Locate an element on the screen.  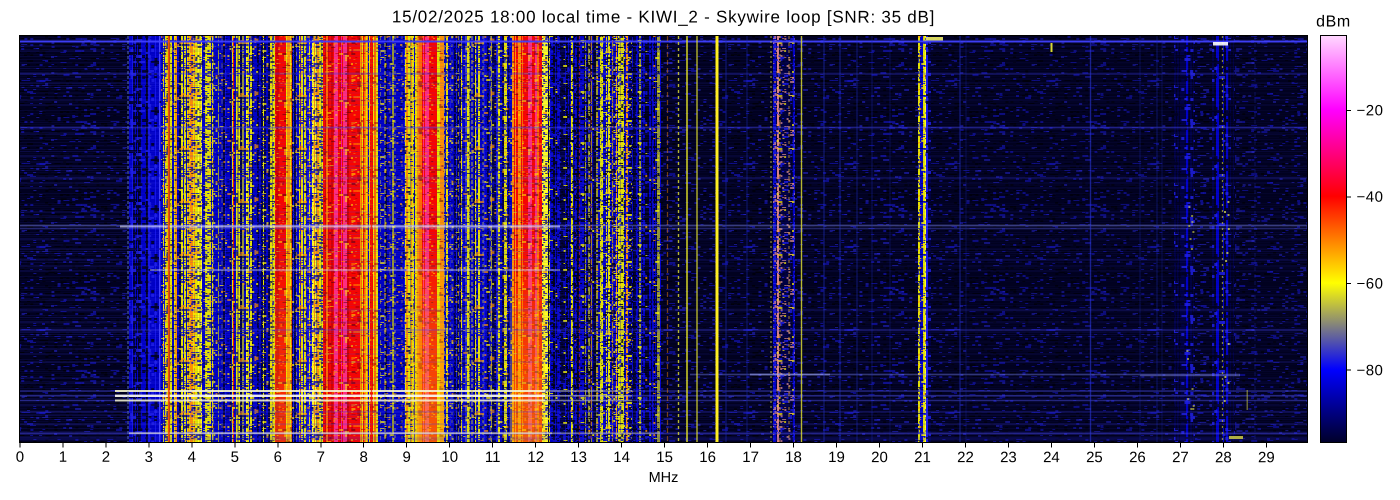
svg-text: 21 is located at coordinates (922, 457).